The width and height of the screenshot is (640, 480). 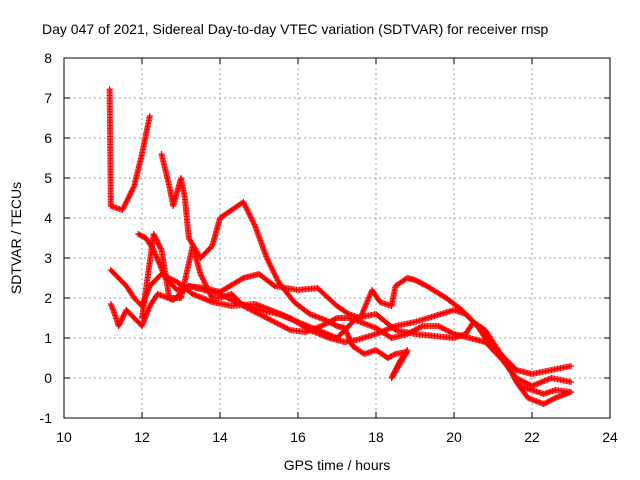 What do you see at coordinates (298, 437) in the screenshot?
I see `x-tick-label: 16` at bounding box center [298, 437].